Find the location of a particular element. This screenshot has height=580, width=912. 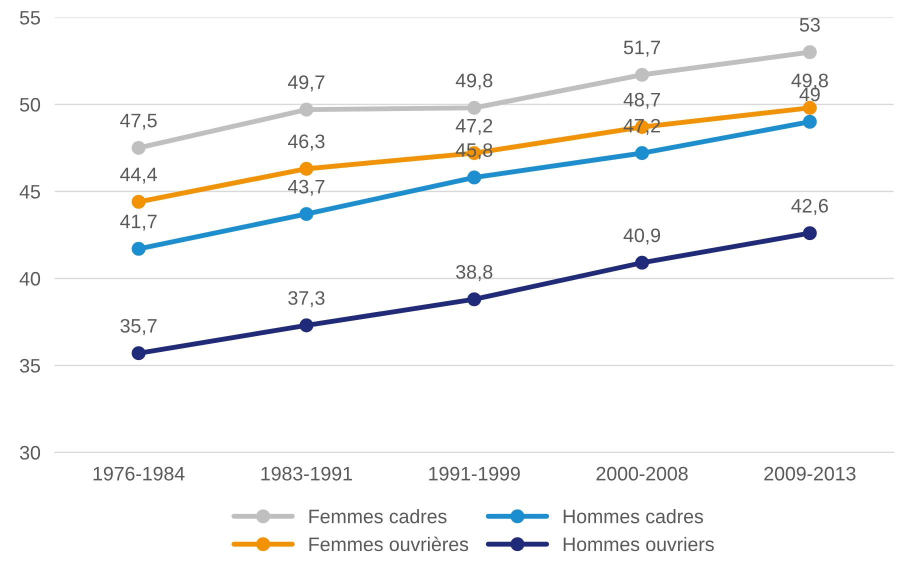

data-label: 53 is located at coordinates (810, 25).